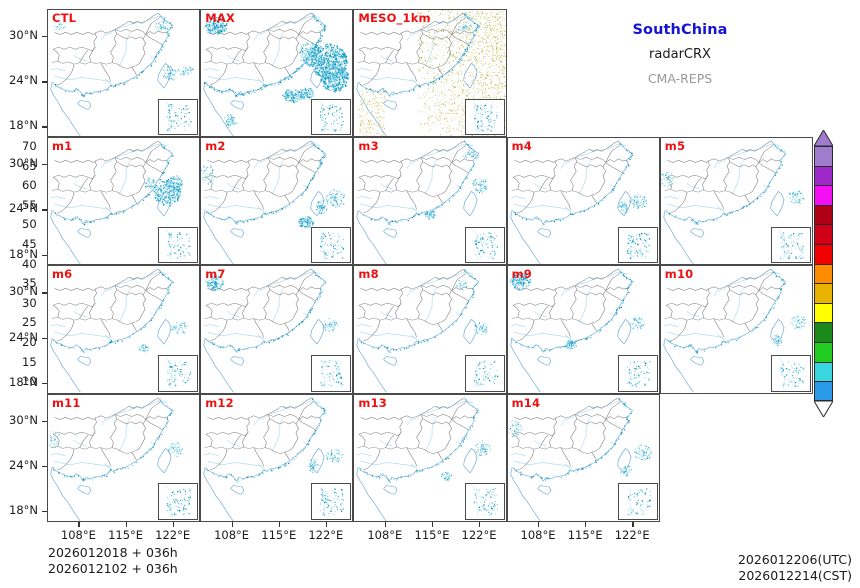 This screenshot has height=588, width=860. I want to click on panel-label: CTL, so click(64, 18).